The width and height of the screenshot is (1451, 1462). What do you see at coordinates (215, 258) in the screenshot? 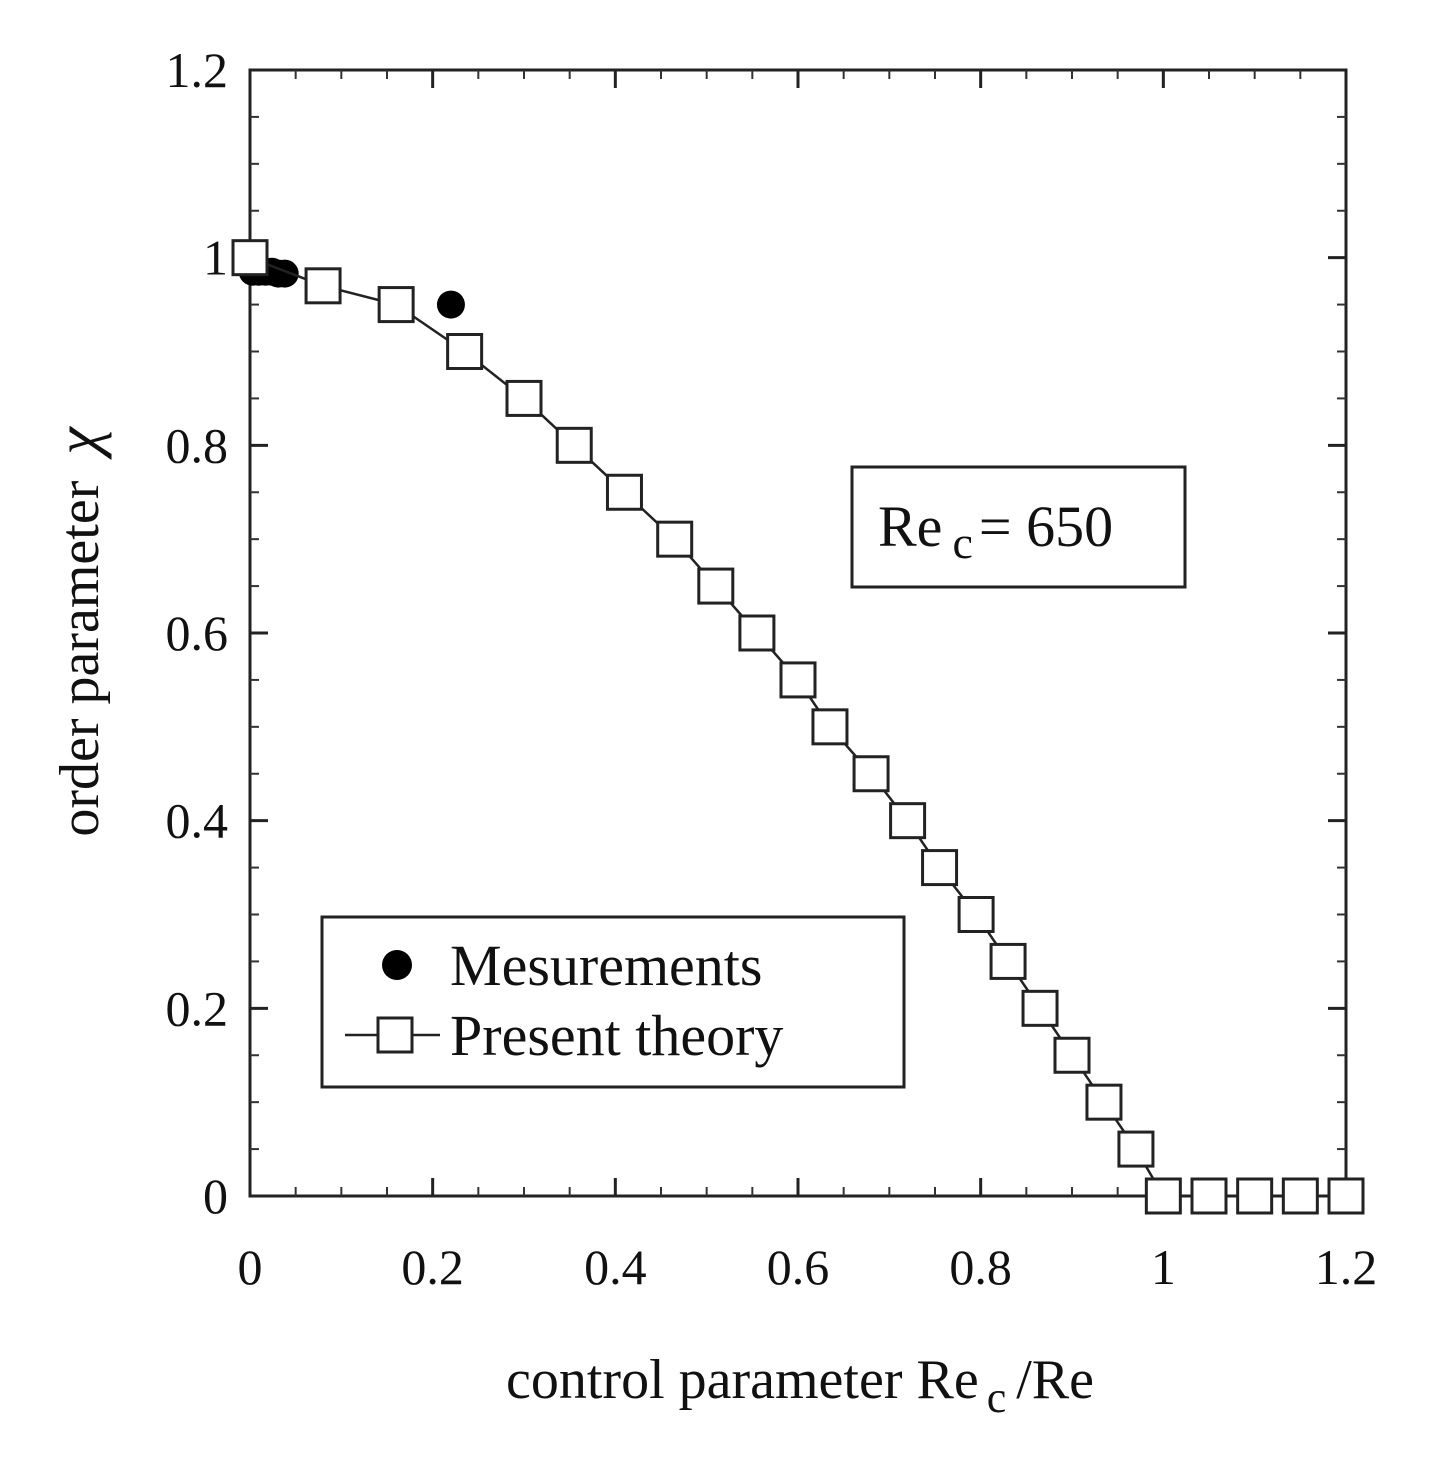
I see `y-tick-label: 1` at bounding box center [215, 258].